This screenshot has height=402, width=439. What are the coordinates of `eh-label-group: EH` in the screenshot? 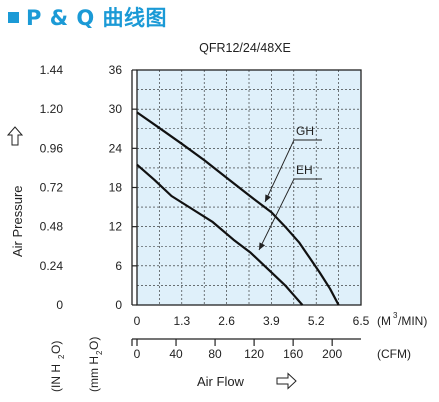 It's located at (290, 207).